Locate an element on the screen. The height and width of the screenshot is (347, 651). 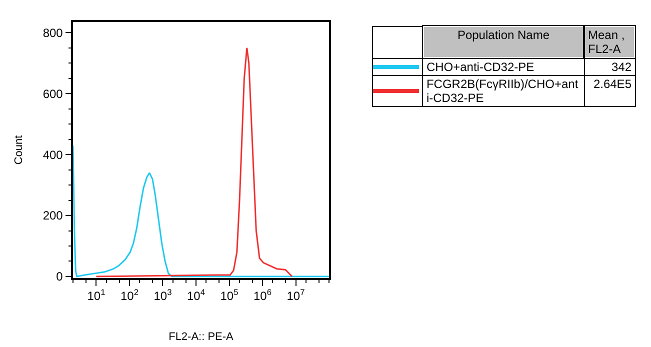
x-tick-label: 10$^{6}$ is located at coordinates (262, 295).